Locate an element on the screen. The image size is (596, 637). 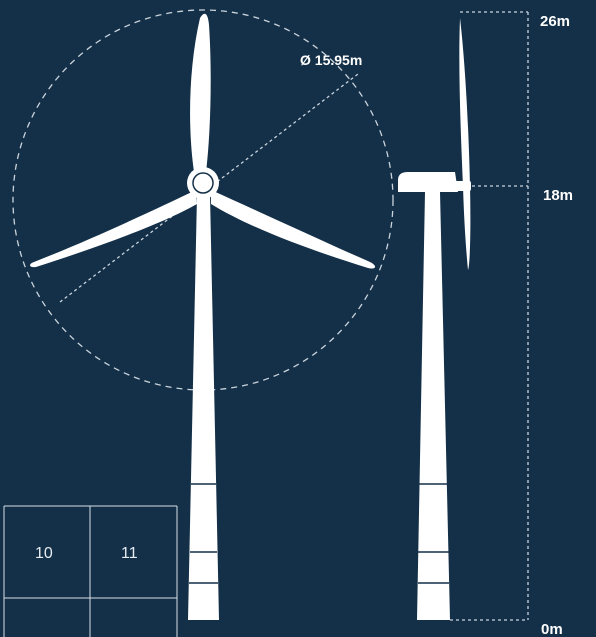
grid-cell-label: 10 is located at coordinates (44, 553).